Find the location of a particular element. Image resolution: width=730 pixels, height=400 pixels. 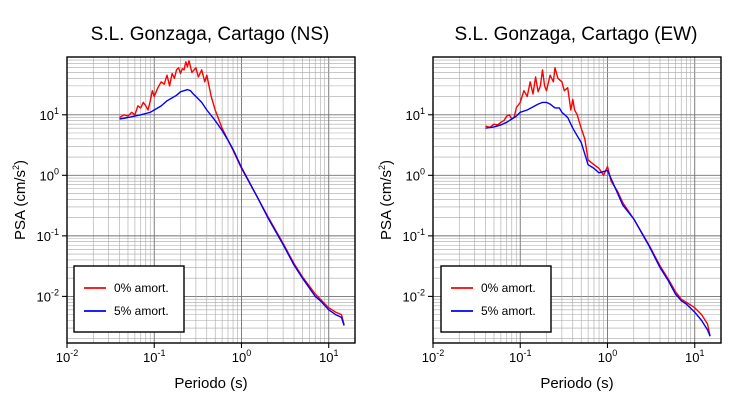

chart-title: S.L. Gonzaga, Cartago (NS) is located at coordinates (210, 34).